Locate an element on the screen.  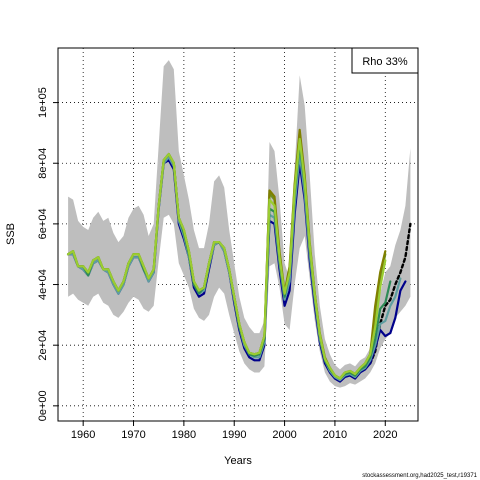
x-tick-label: 1960 is located at coordinates (83, 435).